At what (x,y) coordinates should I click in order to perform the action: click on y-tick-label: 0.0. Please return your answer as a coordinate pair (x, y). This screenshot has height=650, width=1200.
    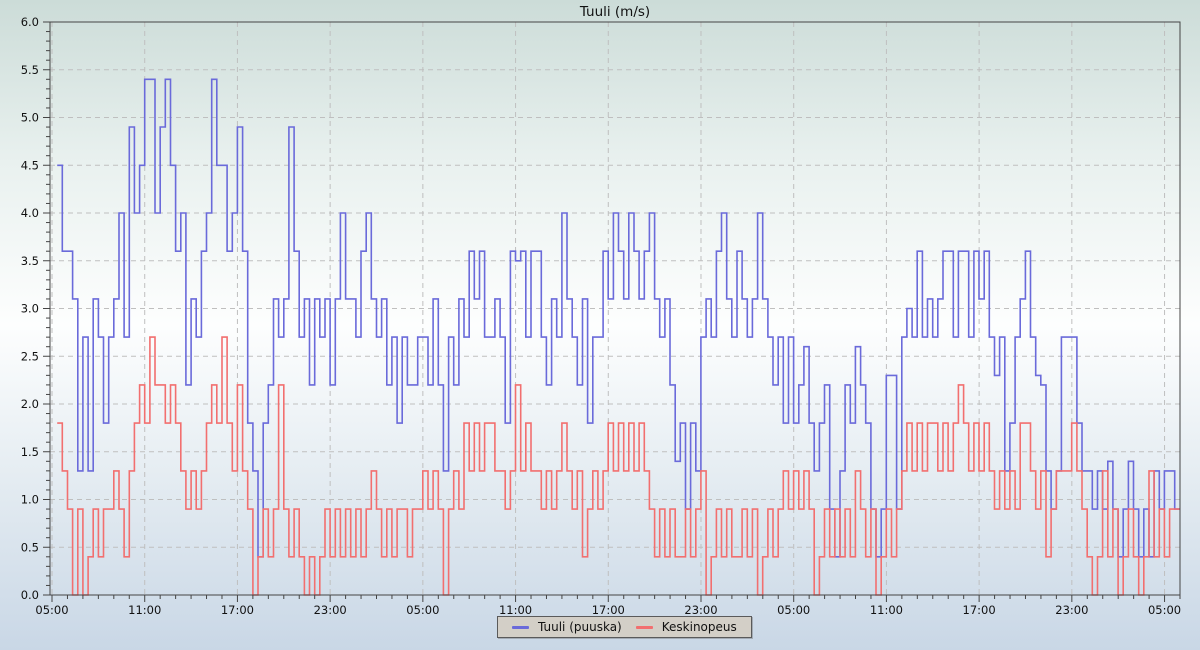
    Looking at the image, I should click on (30, 595).